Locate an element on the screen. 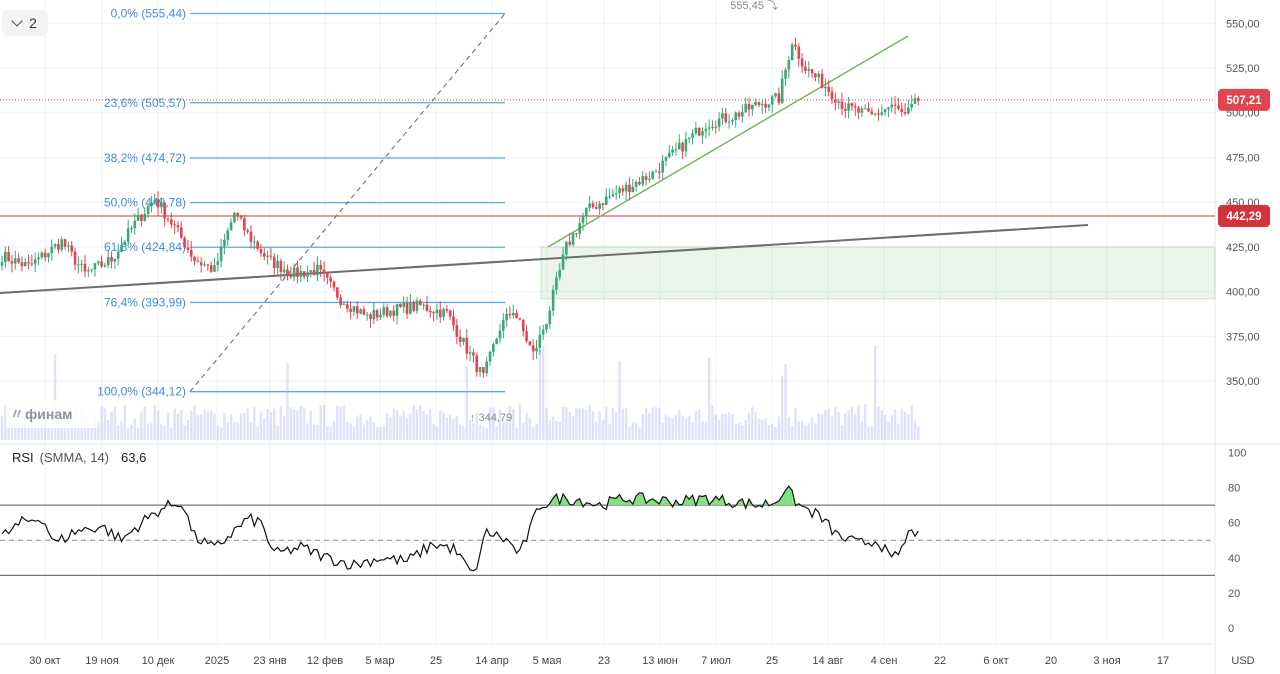 Image resolution: width=1280 pixels, height=674 pixels. rsi-overbought-fill is located at coordinates (565, 499).